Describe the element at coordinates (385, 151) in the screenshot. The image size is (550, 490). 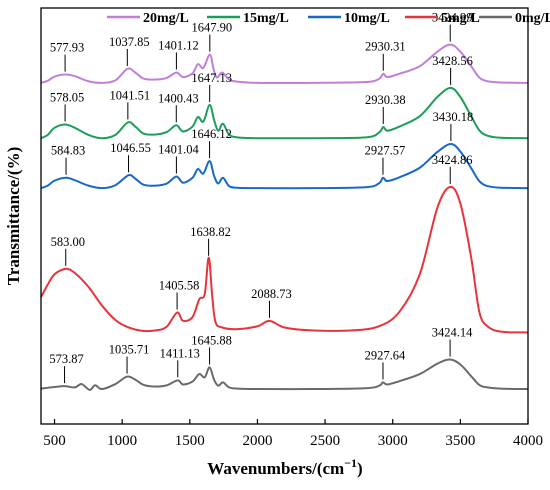
I see `peak-label-10mg-l: 2927.57` at that location.